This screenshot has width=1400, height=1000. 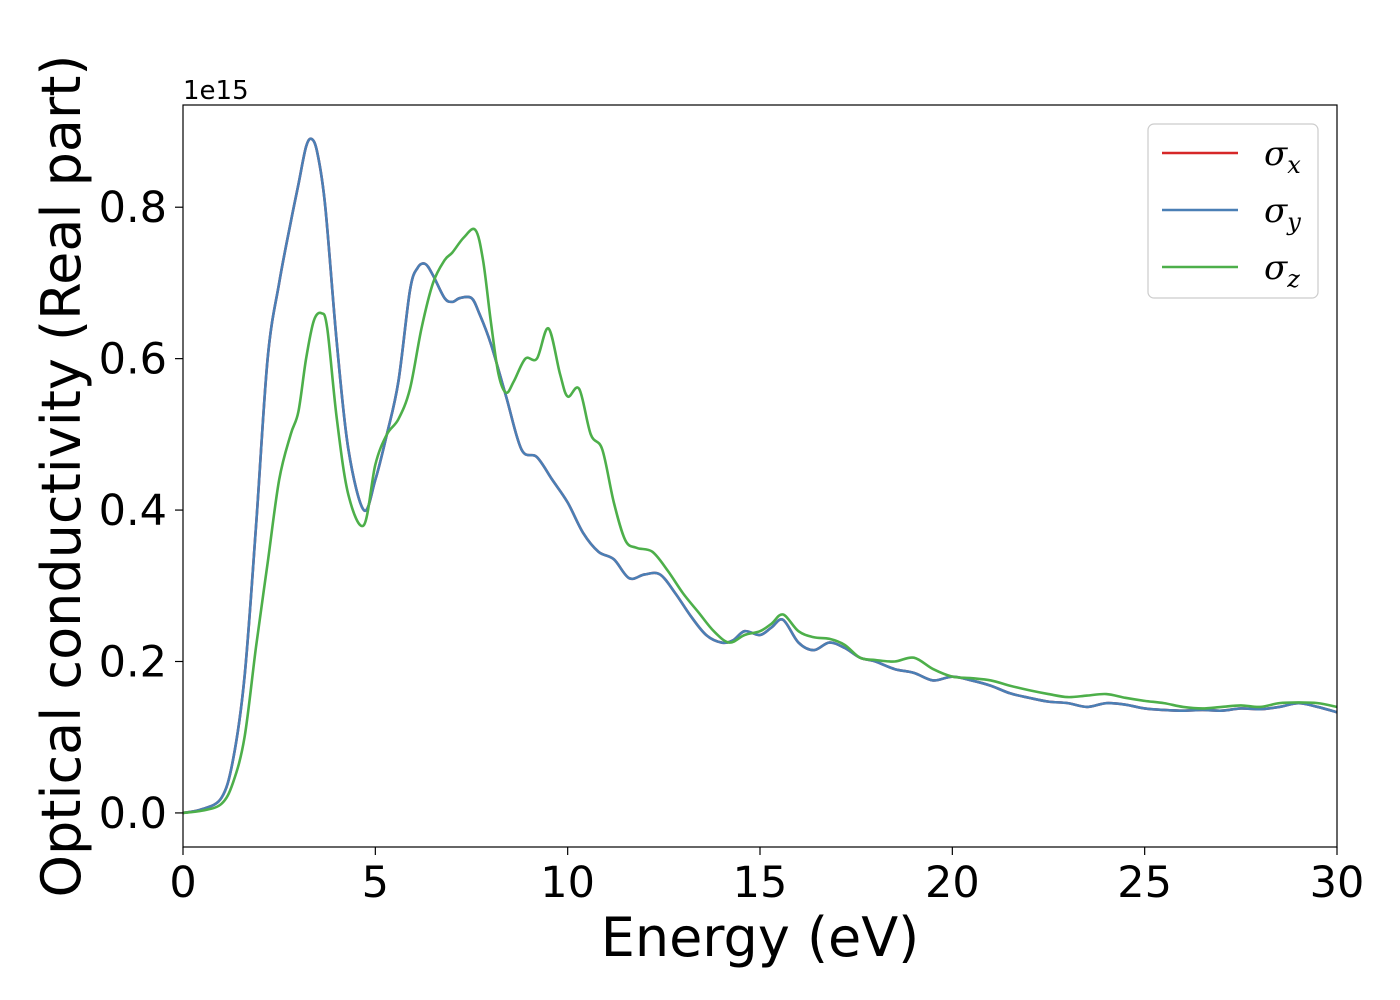 I want to click on legend-label-x: σx, so click(x=1282, y=156).